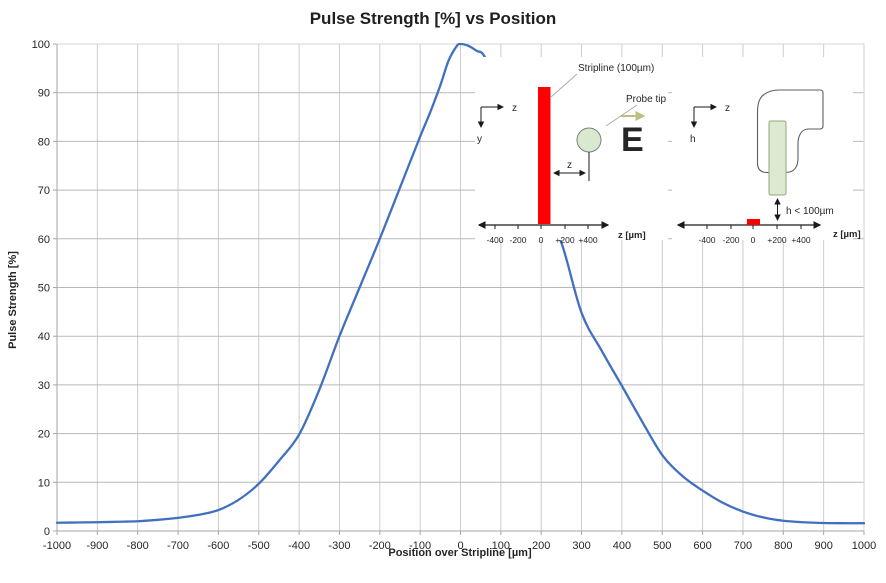 This screenshot has height=583, width=886. What do you see at coordinates (420, 546) in the screenshot?
I see `x-tick-label: -100` at bounding box center [420, 546].